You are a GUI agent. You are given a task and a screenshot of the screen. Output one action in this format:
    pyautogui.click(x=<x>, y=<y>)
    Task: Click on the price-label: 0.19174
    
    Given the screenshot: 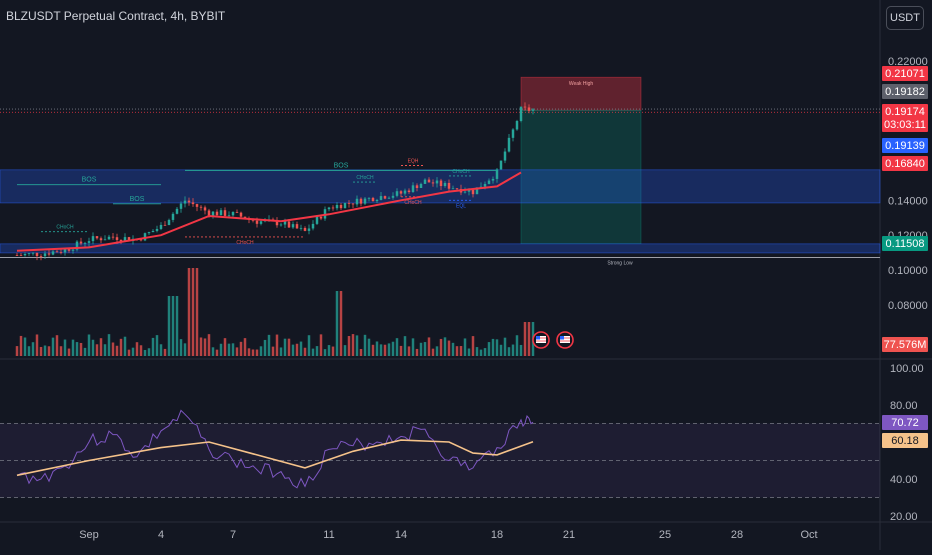 What is the action you would take?
    pyautogui.click(x=905, y=112)
    